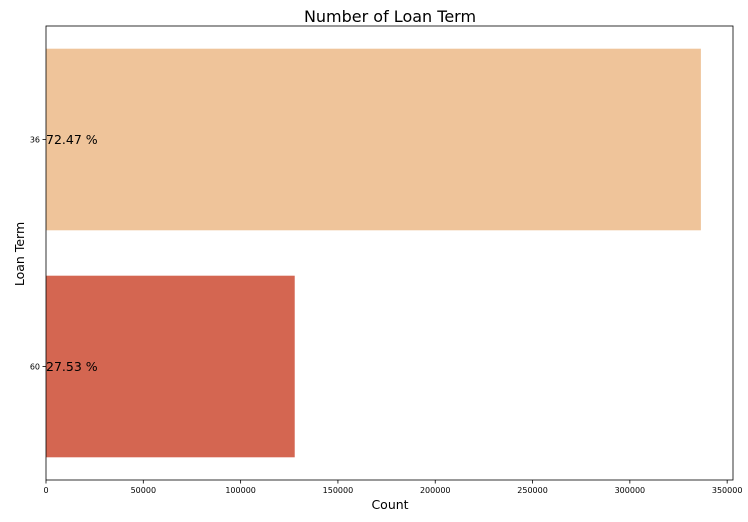 The width and height of the screenshot is (748, 522). I want to click on y-axis-label: Loan Term, so click(19, 254).